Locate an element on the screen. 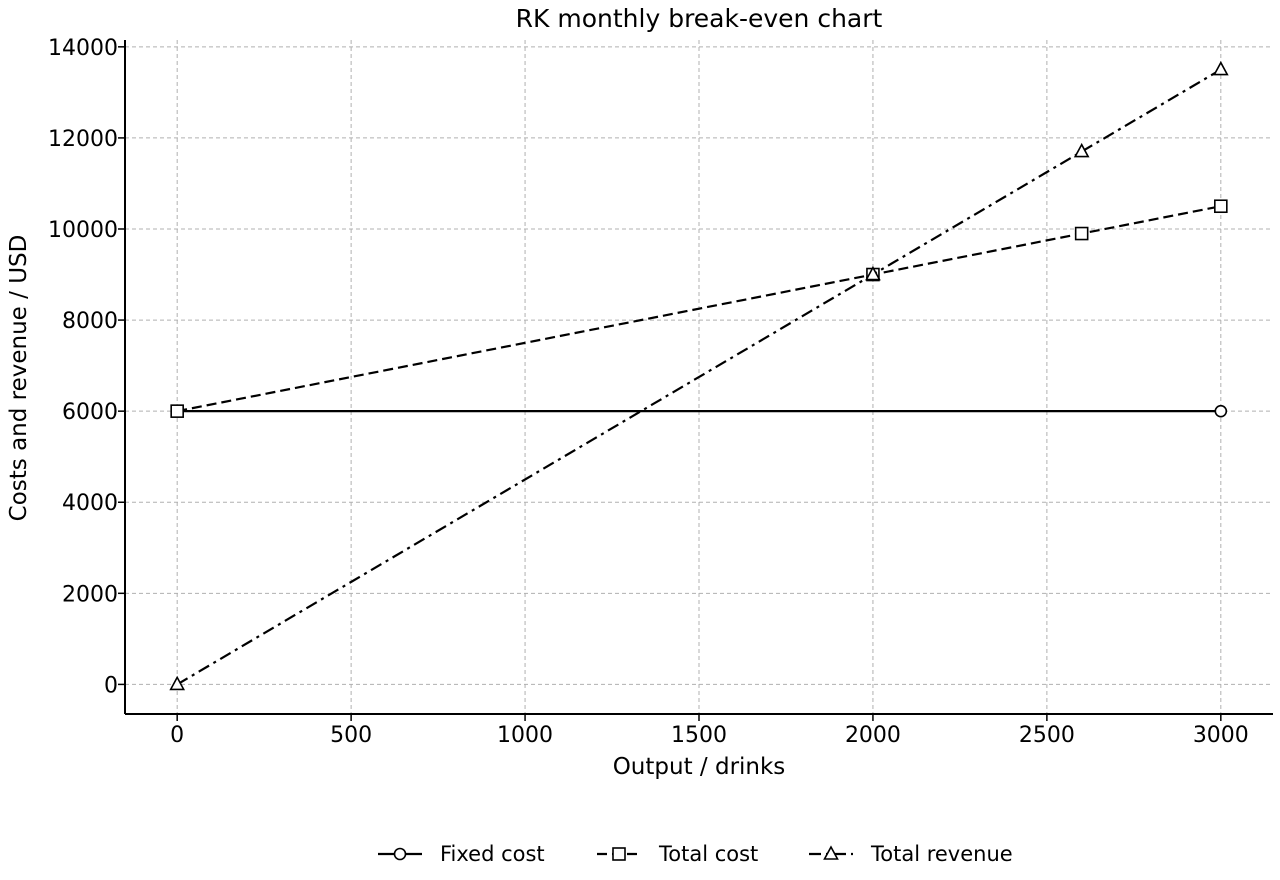 The image size is (1280, 880). y-tick-label: 12000 is located at coordinates (83, 139).